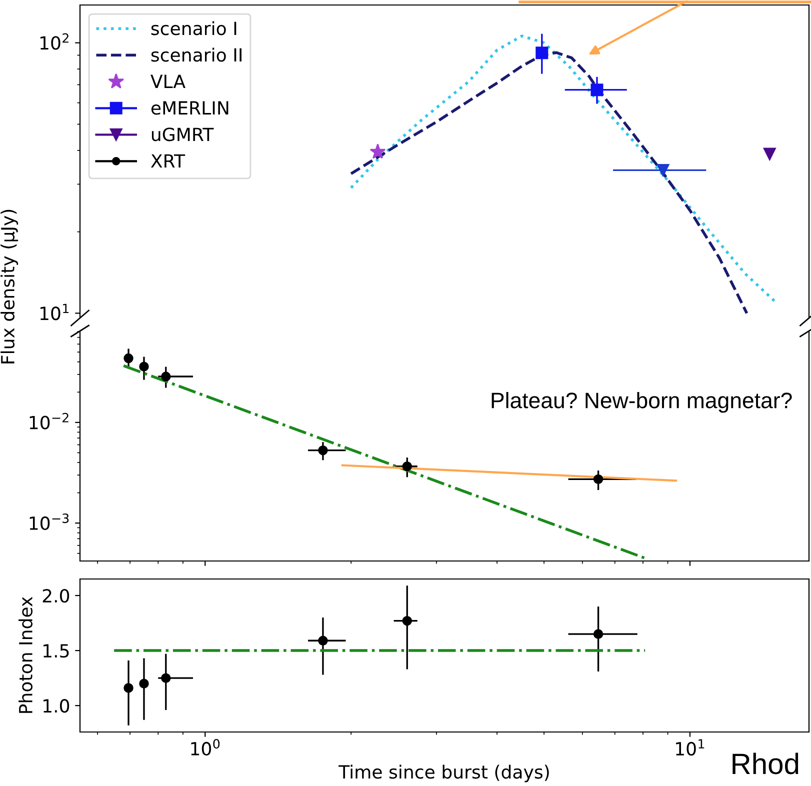  What do you see at coordinates (54, 312) in the screenshot?
I see `y-tick-label: 10$^{1}$` at bounding box center [54, 312].